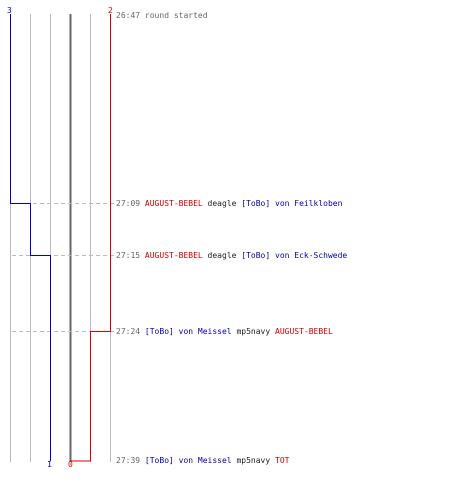 Image resolution: width=450 pixels, height=500 pixels. What do you see at coordinates (128, 15) in the screenshot?
I see `event-time: 26:47` at bounding box center [128, 15].